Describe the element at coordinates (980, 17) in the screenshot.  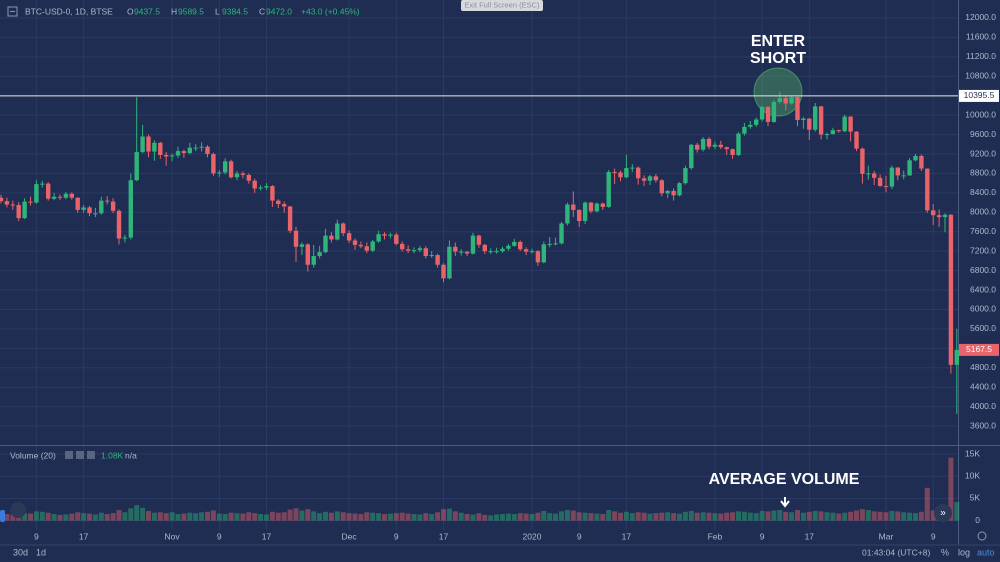
I see `y-tick-label: 12000.0` at that location.